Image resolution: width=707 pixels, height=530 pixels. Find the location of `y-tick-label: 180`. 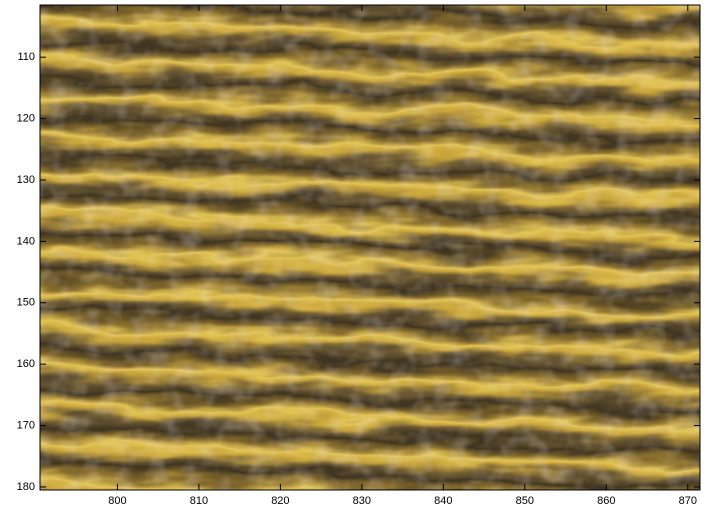

y-tick-label: 180 is located at coordinates (26, 487).